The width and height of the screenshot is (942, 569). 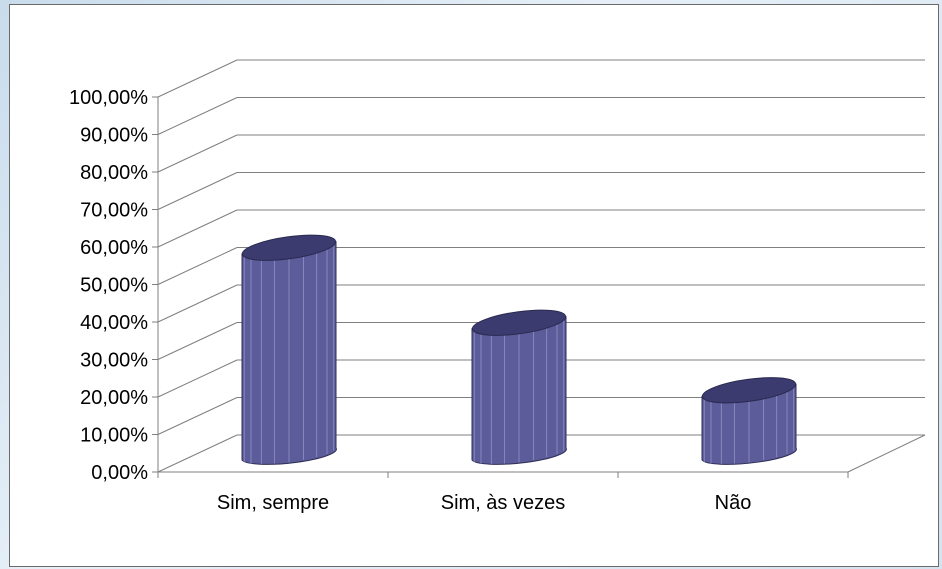 I want to click on y-tick-label-9: 90,00%, so click(x=114, y=136).